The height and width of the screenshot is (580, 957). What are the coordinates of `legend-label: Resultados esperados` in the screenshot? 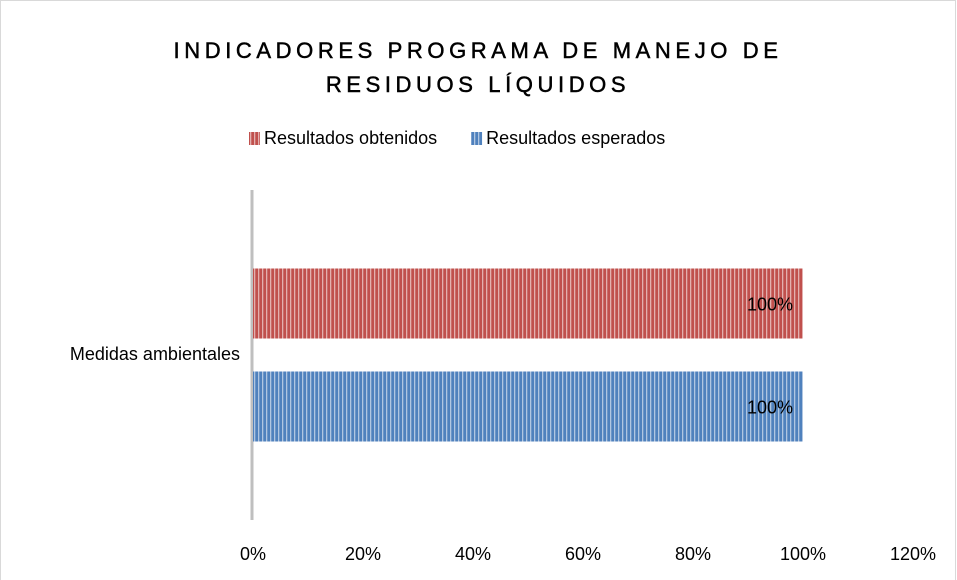 It's located at (575, 138).